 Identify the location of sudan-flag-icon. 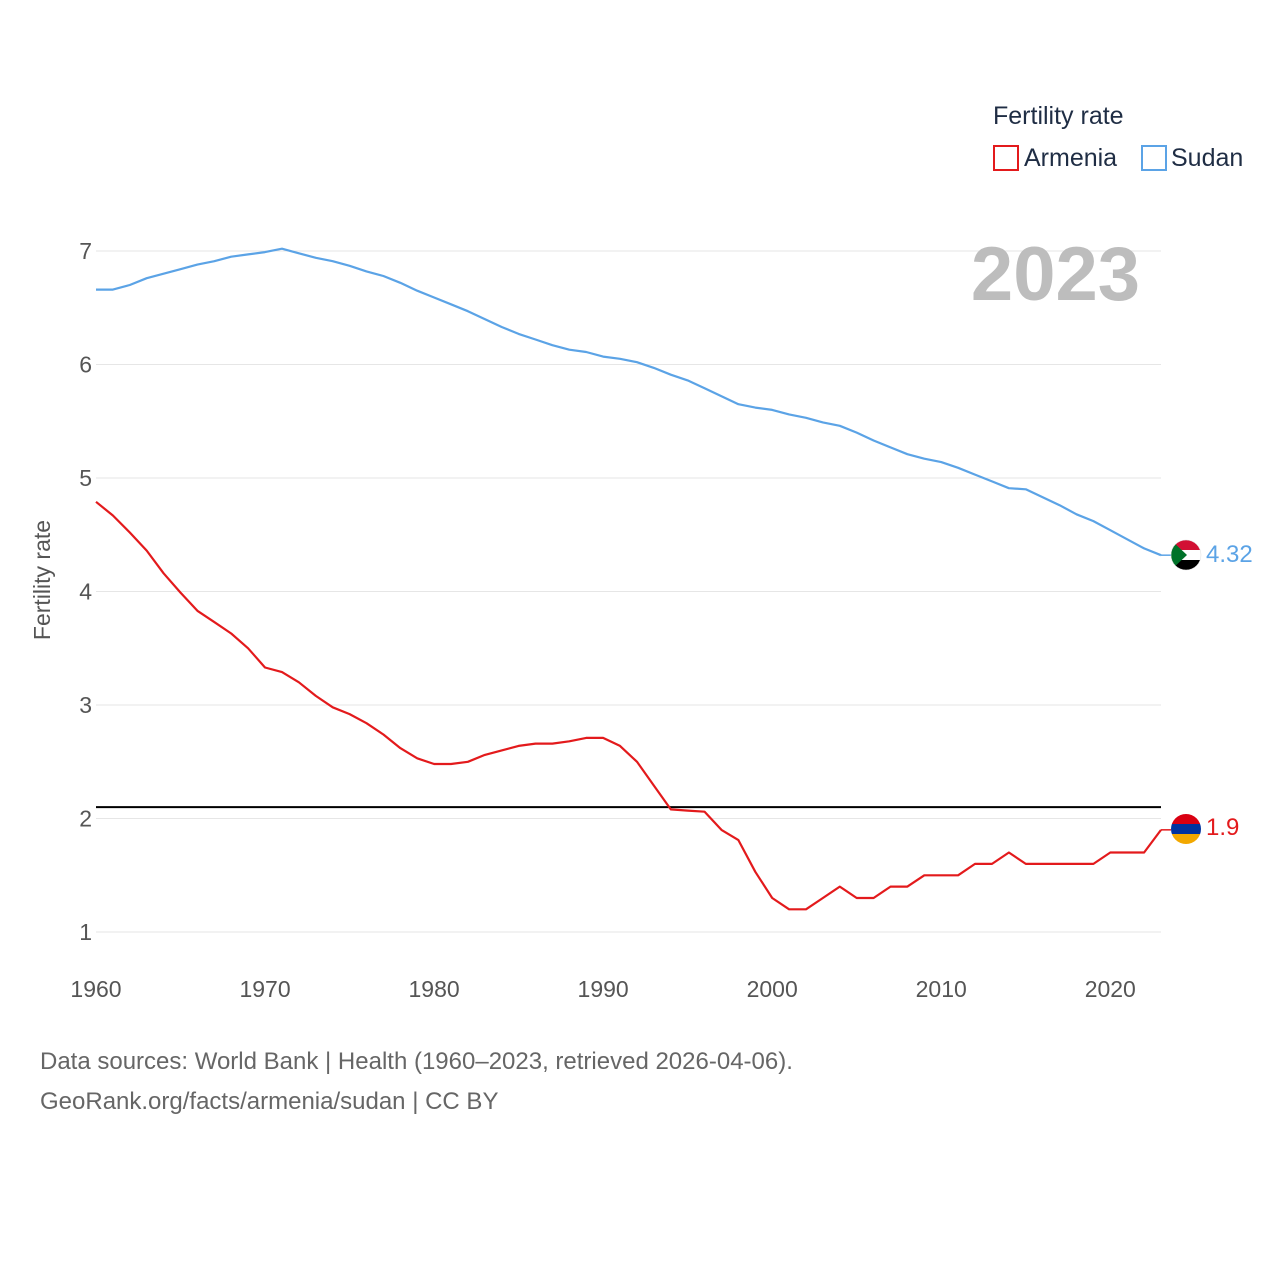
(1186, 555).